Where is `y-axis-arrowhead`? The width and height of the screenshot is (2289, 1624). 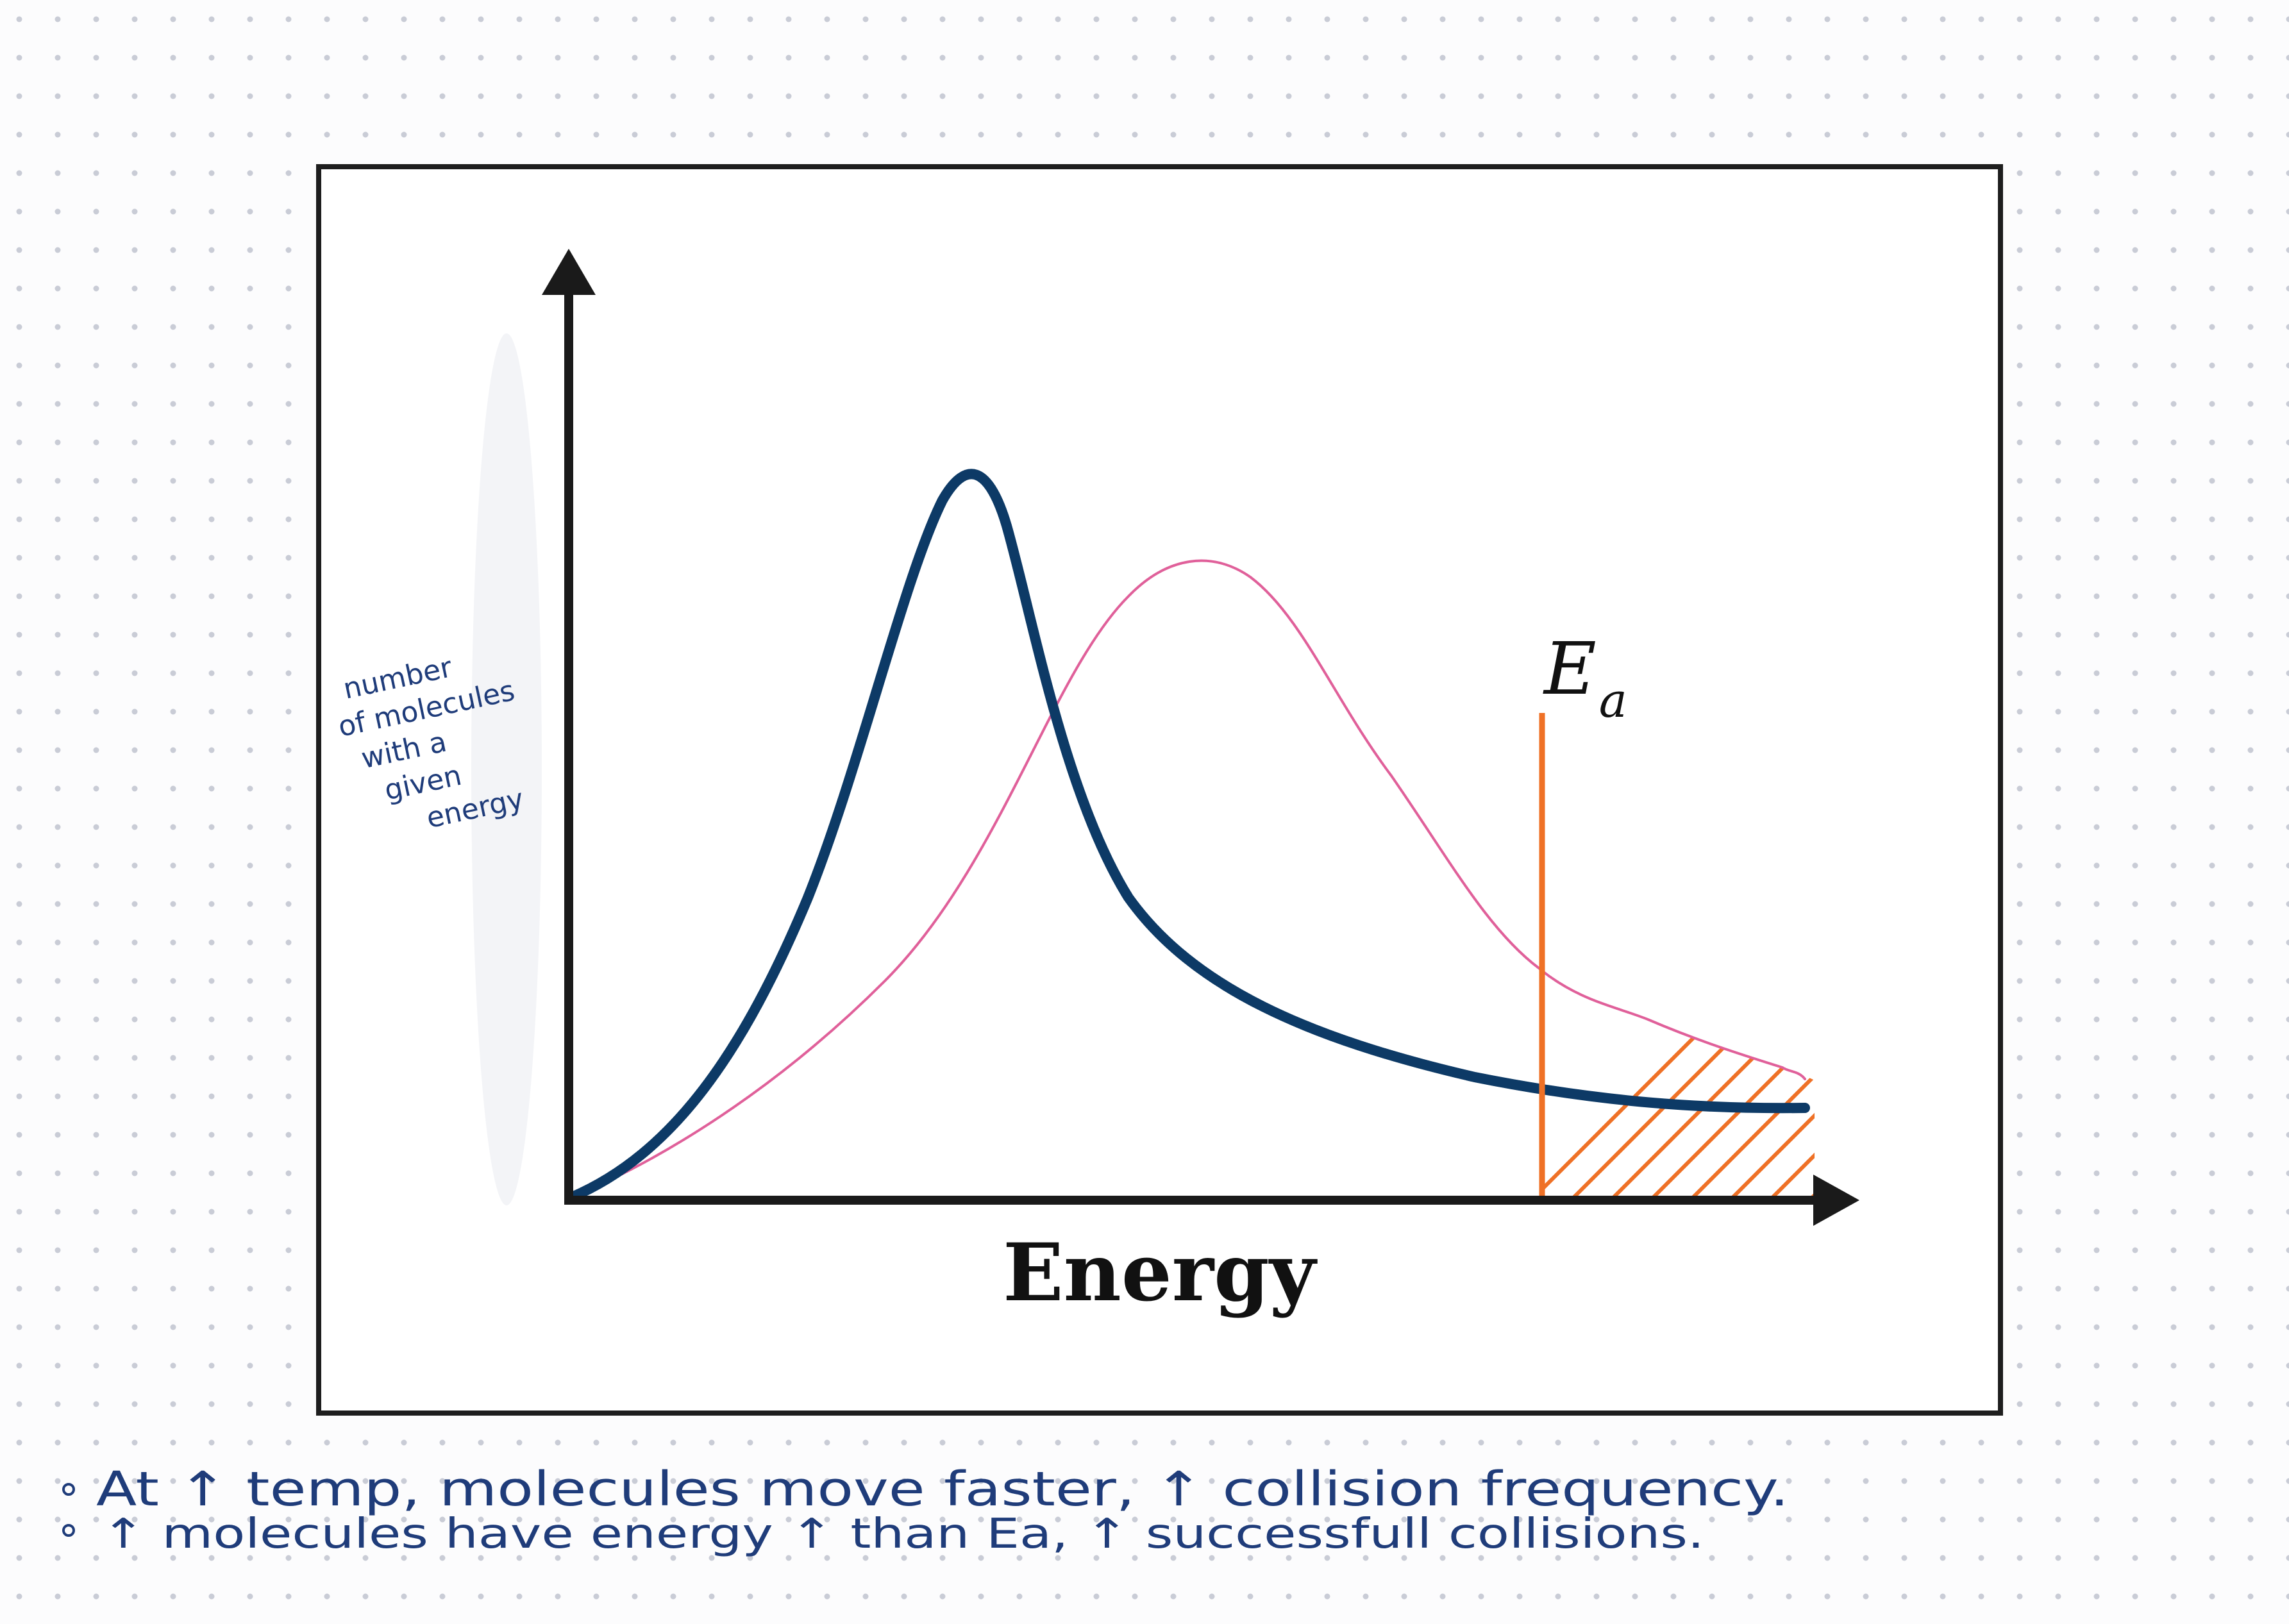 y-axis-arrowhead is located at coordinates (569, 272).